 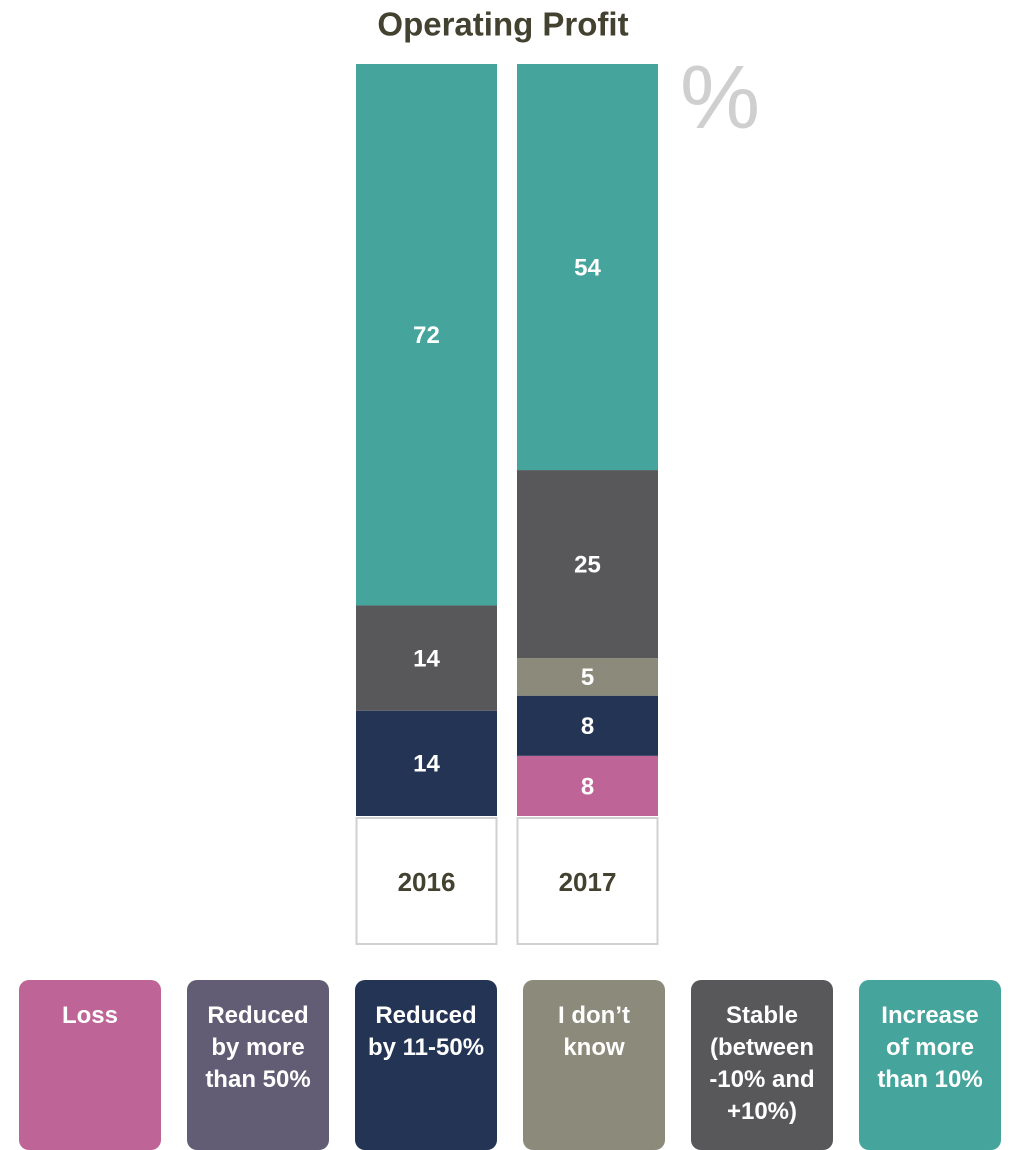 What do you see at coordinates (258, 1065) in the screenshot?
I see `legend-entry: Reduced by more than 50%` at bounding box center [258, 1065].